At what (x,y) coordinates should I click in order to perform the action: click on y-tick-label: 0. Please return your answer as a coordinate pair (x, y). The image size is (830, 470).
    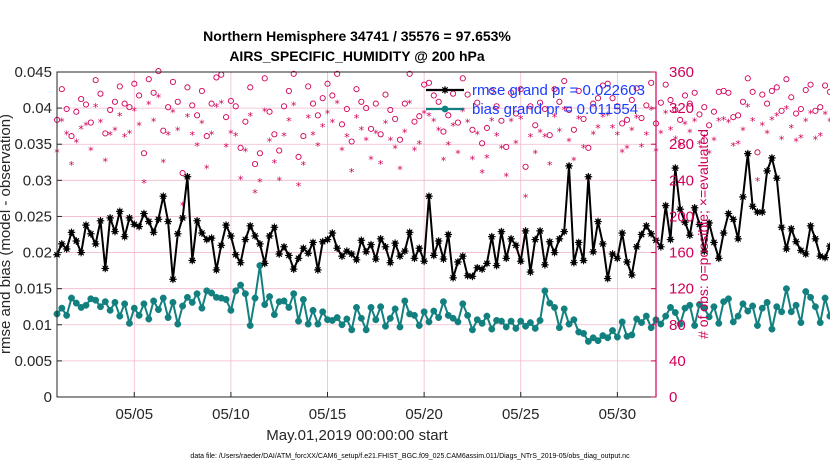
    Looking at the image, I should click on (48, 397).